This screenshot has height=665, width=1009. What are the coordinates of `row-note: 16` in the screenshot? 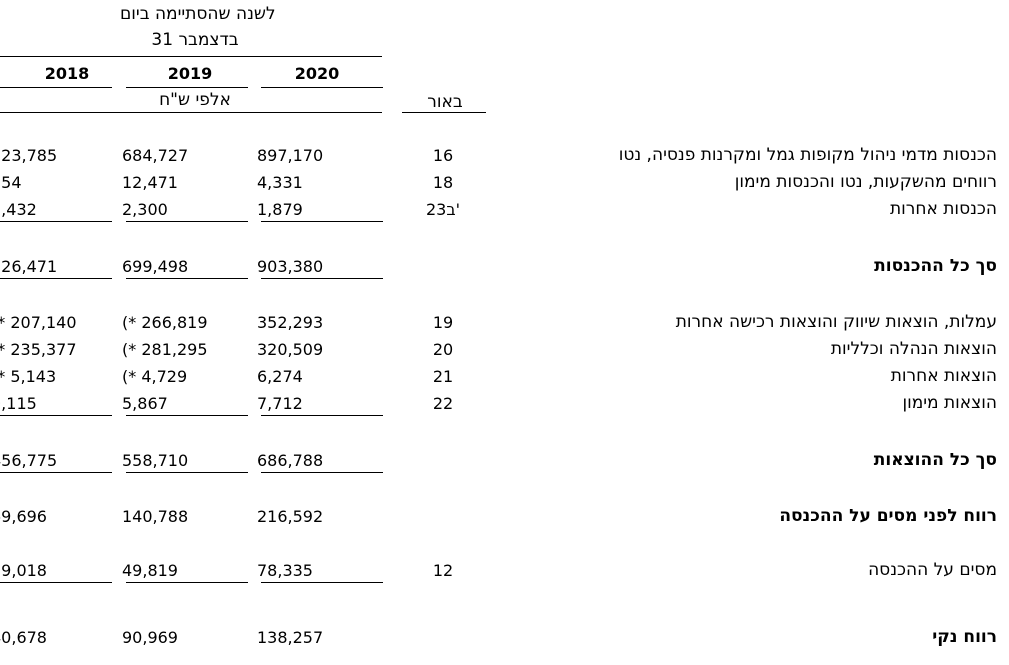 It's located at (443, 155).